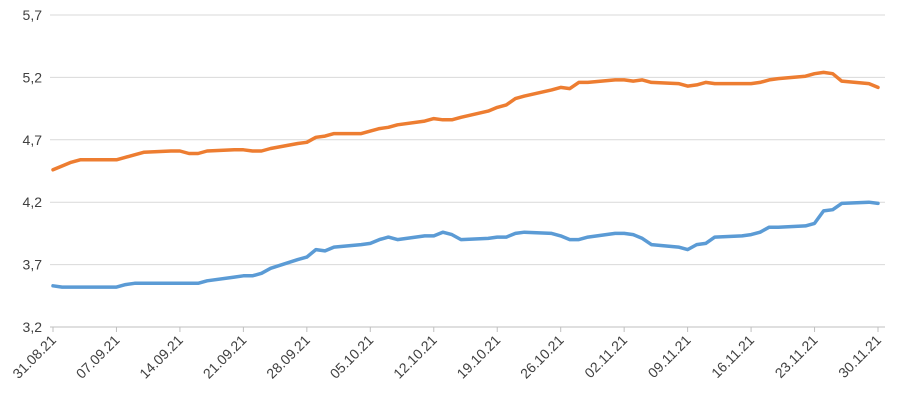 The image size is (900, 400). What do you see at coordinates (467, 329) in the screenshot?
I see `x-axis` at bounding box center [467, 329].